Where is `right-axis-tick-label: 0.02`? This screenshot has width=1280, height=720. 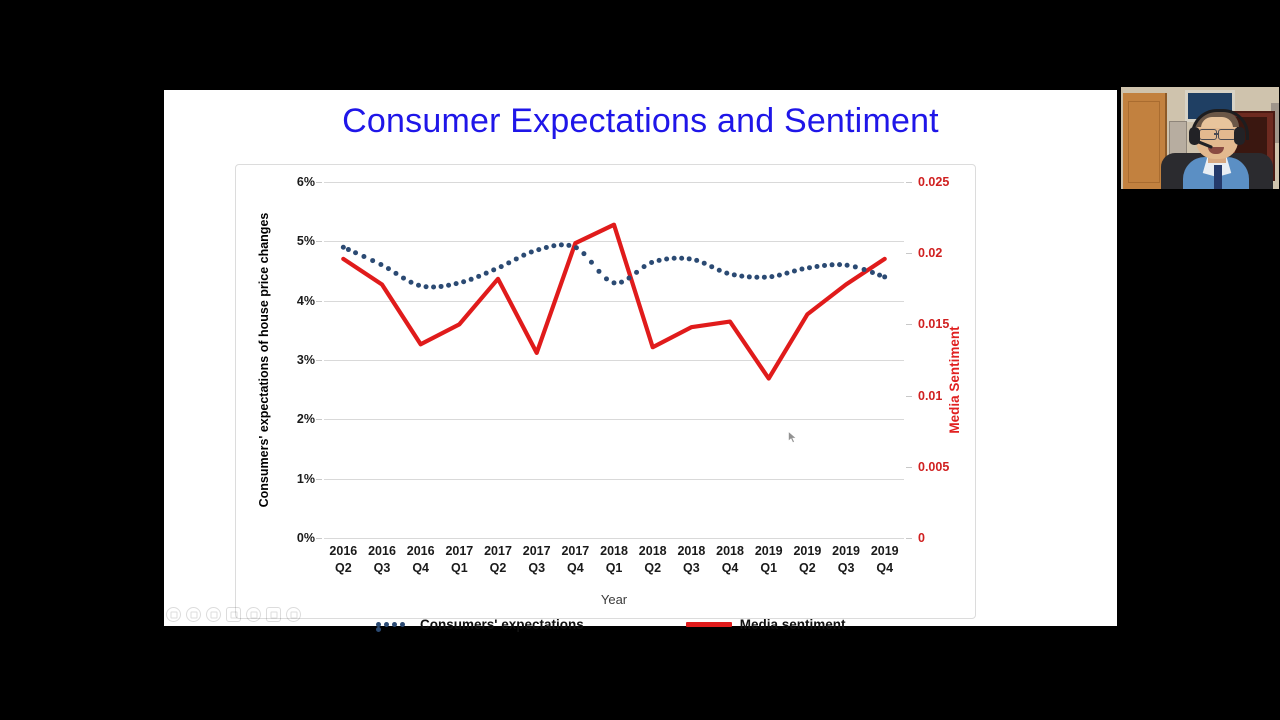
right-axis-tick-label: 0.02 is located at coordinates (930, 253).